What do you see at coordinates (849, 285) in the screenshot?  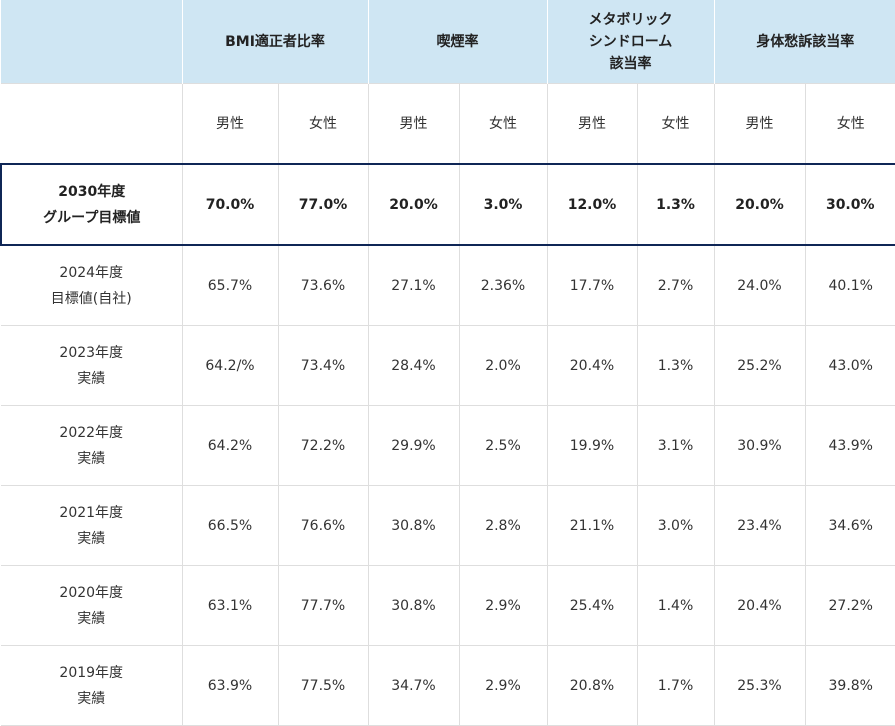 I see `table-cell: 40.1%` at bounding box center [849, 285].